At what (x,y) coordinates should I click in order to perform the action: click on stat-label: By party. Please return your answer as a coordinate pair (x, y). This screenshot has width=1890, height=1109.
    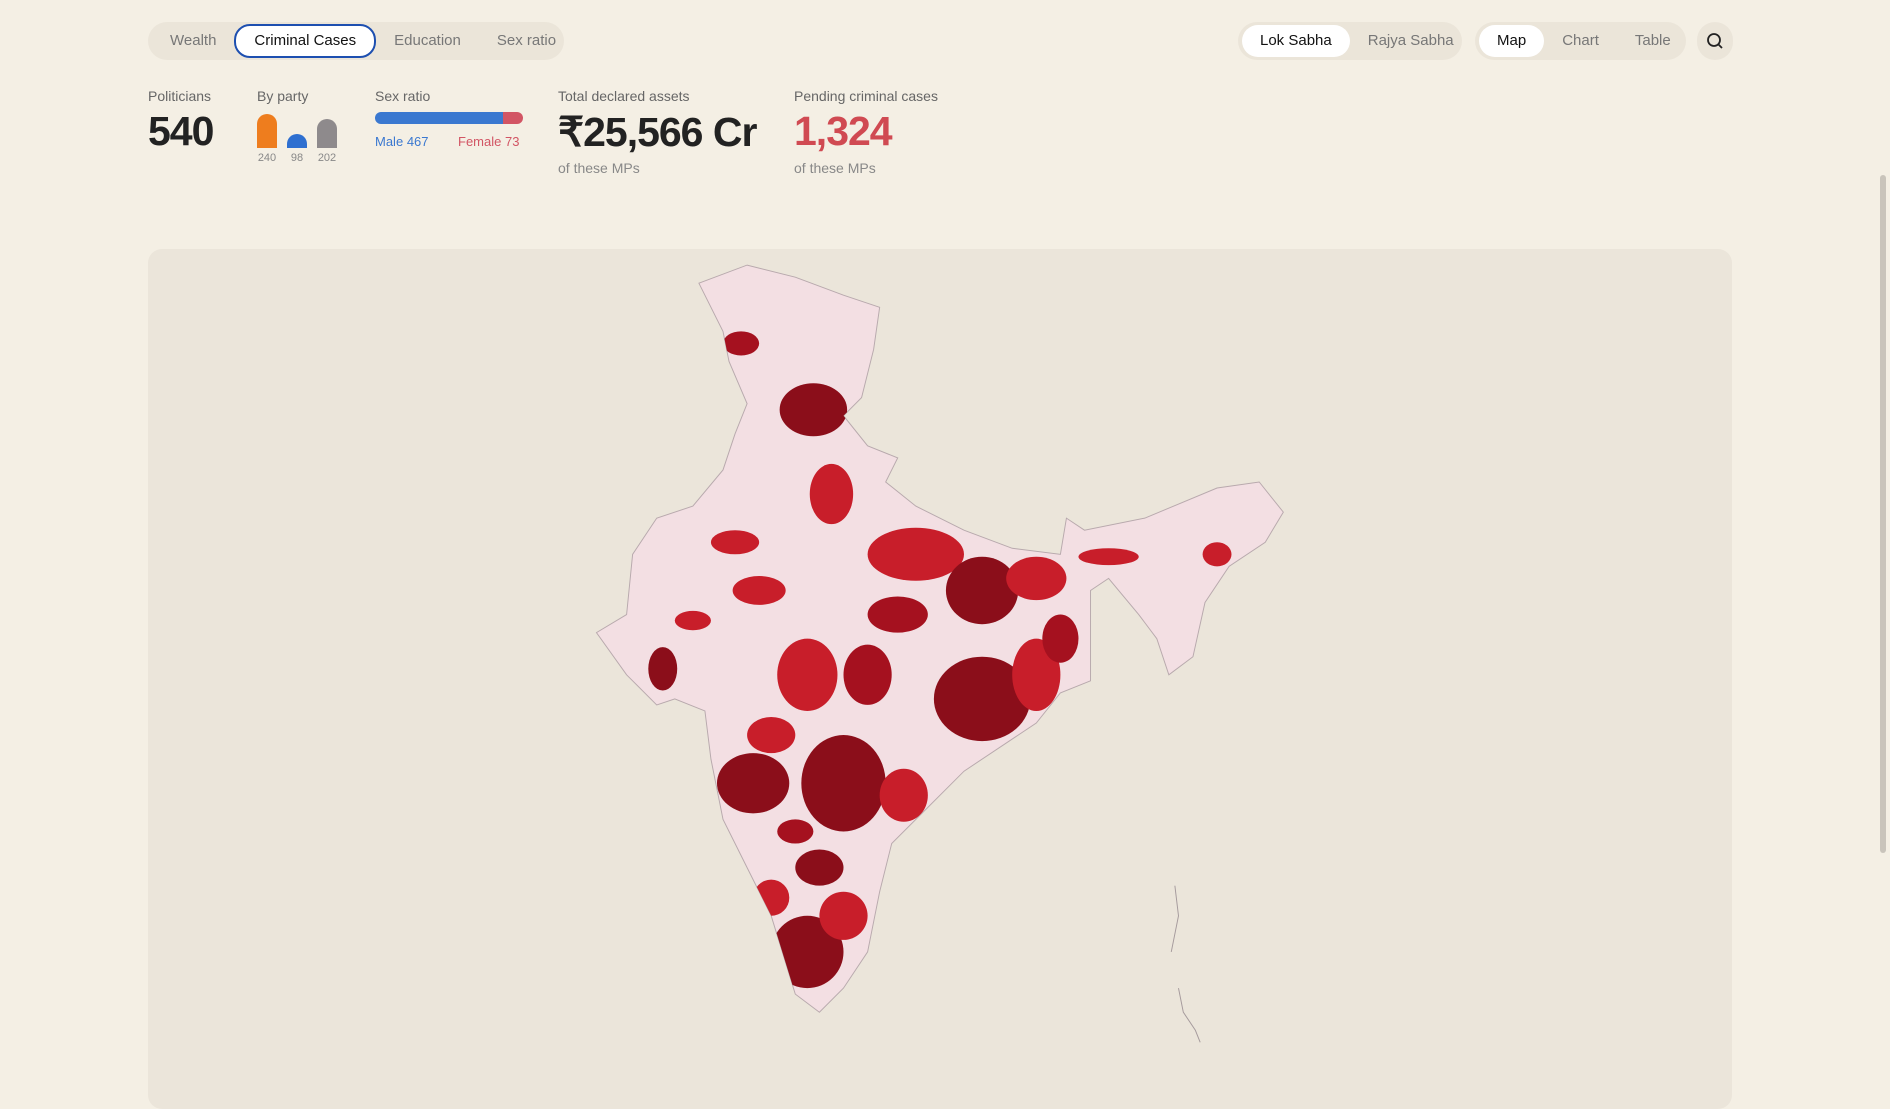
    Looking at the image, I should click on (283, 96).